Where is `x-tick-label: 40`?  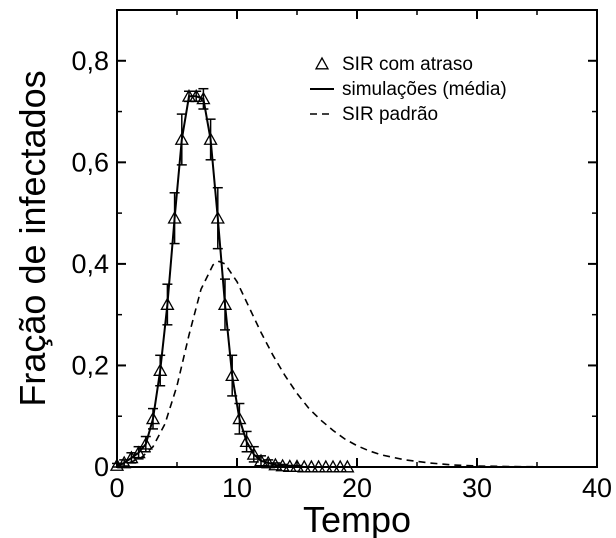 x-tick-label: 40 is located at coordinates (597, 488).